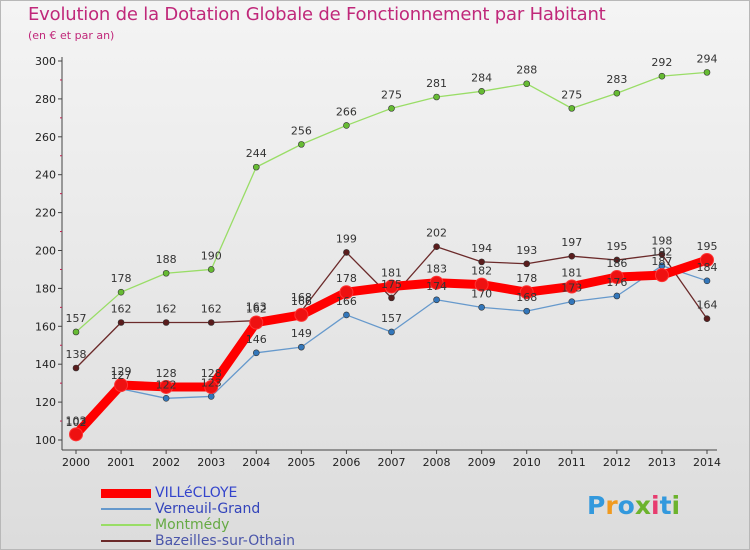  I want to click on legend-item: Verneuil-Grand, so click(198, 509).